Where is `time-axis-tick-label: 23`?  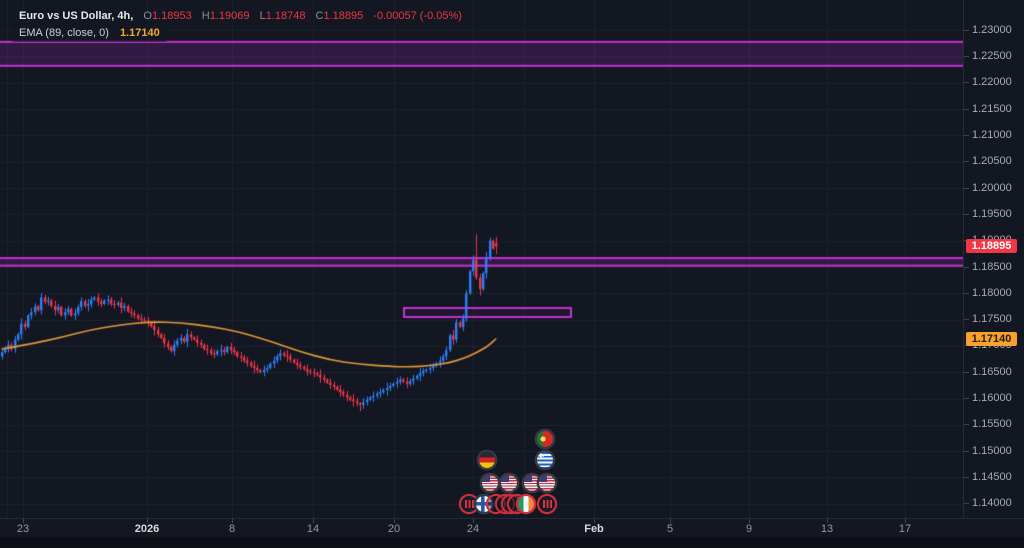
time-axis-tick-label: 23 is located at coordinates (23, 529).